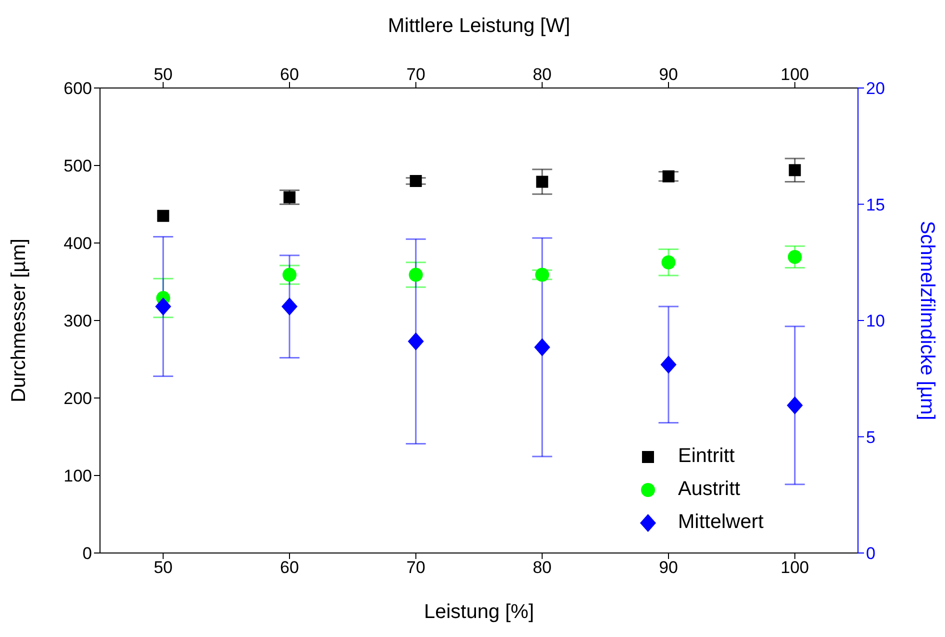  What do you see at coordinates (668, 568) in the screenshot?
I see `x2-tick-label: 90` at bounding box center [668, 568].